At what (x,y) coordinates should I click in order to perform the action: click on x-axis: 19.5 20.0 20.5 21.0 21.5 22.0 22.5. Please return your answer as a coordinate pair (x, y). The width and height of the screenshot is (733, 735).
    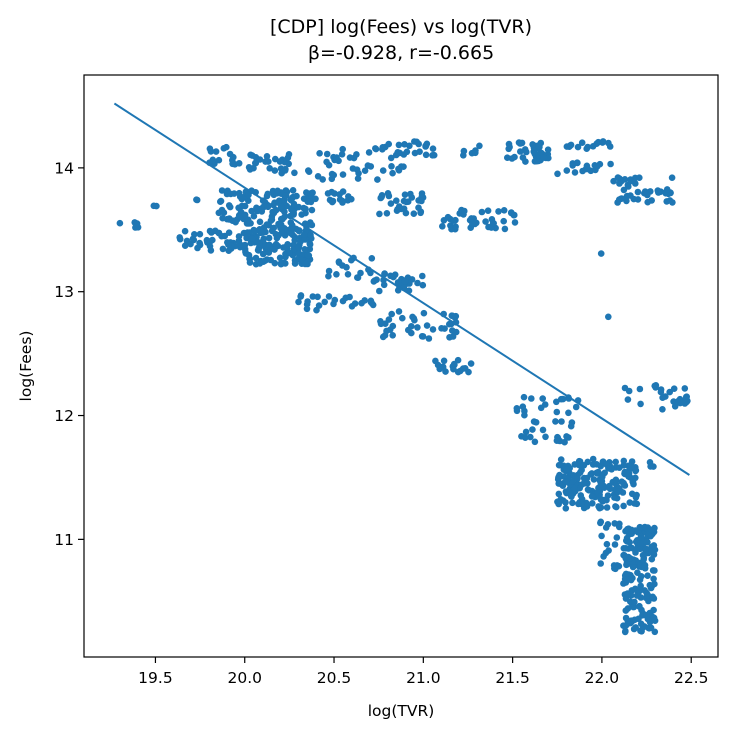
    Looking at the image, I should click on (423, 672).